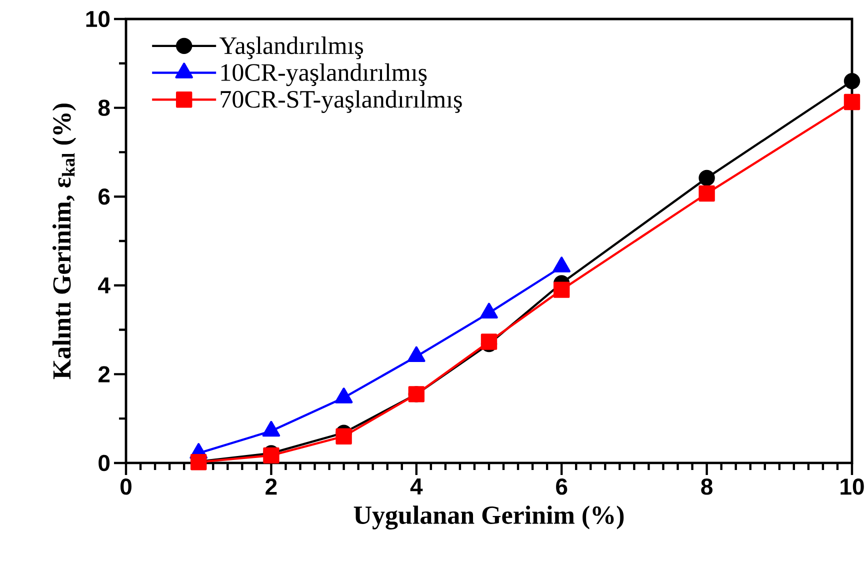  I want to click on y-axis-title: Kalıntı Gerinim, ε$_{kal}$ (%), so click(64, 242).